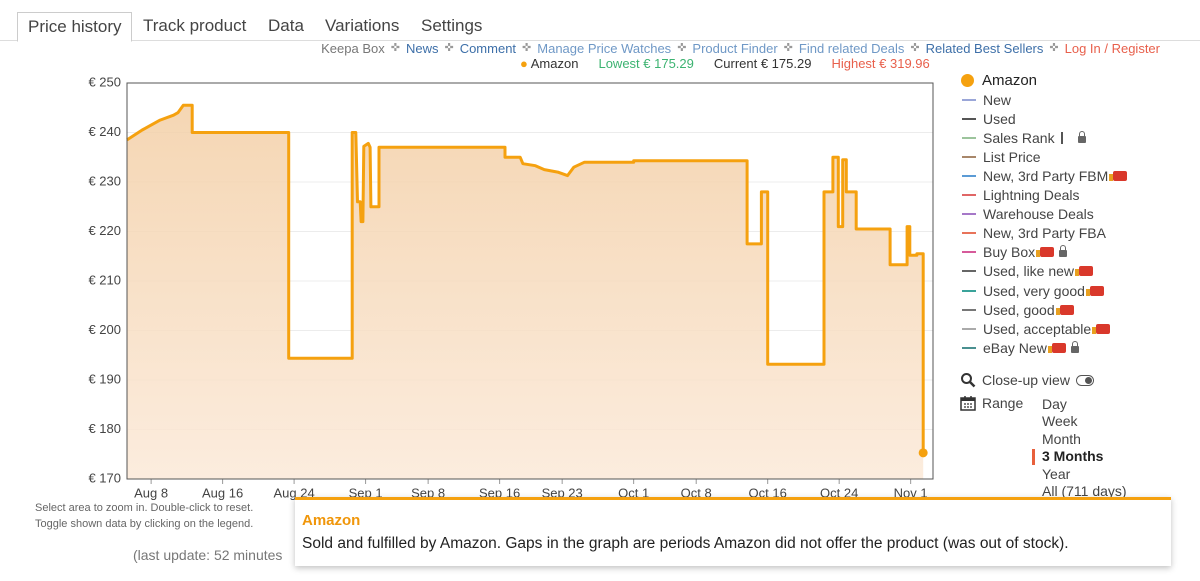 The height and width of the screenshot is (581, 1200). I want to click on closeup-row: Close-up view, so click(1027, 380).